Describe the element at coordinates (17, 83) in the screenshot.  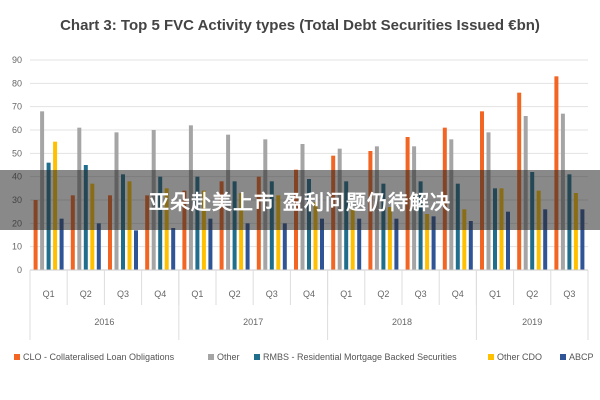
I see `y-tick-label: 80` at that location.